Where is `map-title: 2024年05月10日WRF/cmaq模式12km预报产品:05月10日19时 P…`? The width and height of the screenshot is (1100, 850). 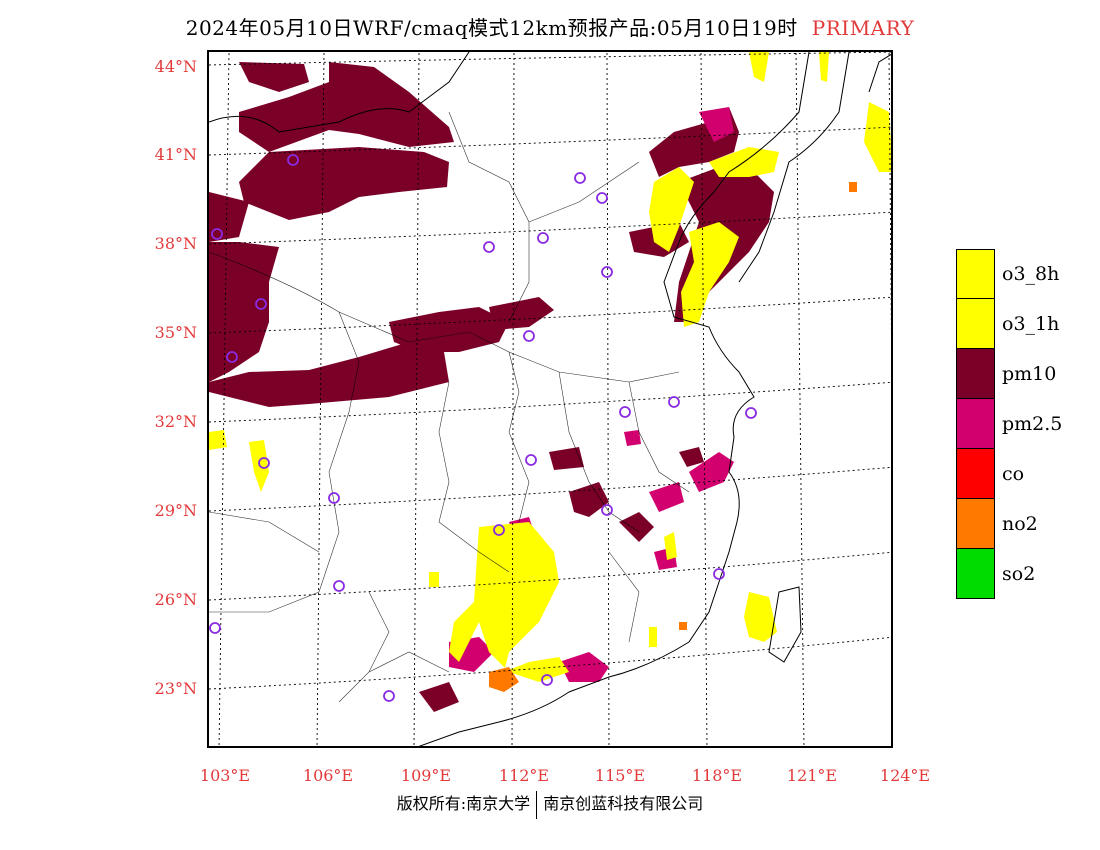
map-title: 2024年05月10日WRF/cmaq模式12km预报产品:05月10日19时 P… is located at coordinates (550, 26).